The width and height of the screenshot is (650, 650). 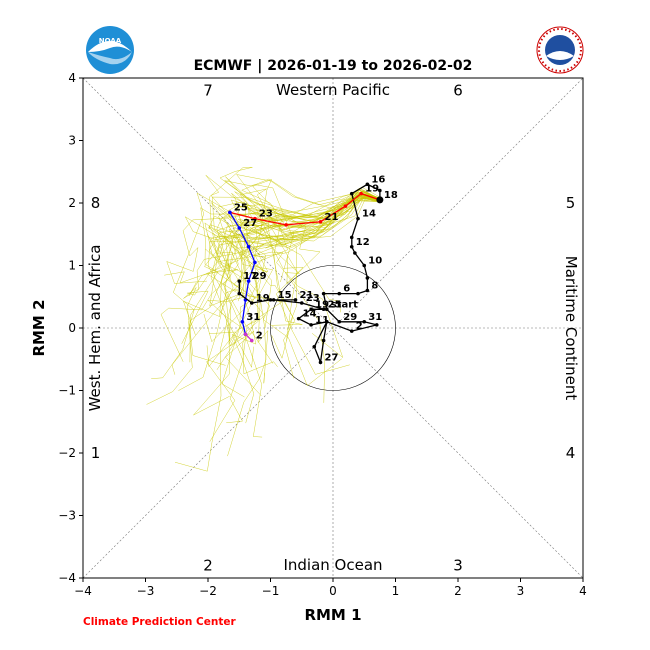 I want to click on nws-logo, so click(x=560, y=50).